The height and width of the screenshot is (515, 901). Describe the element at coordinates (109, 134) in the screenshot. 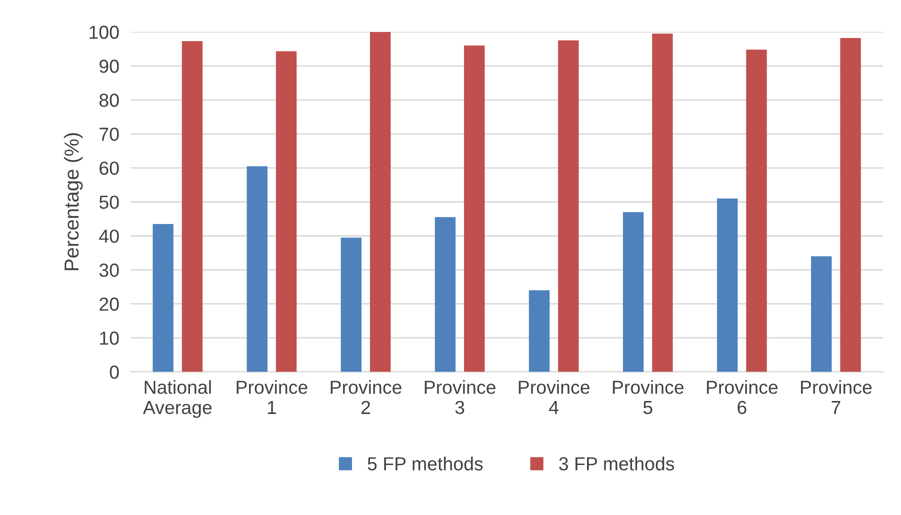

I see `y-tick-label: 70` at that location.